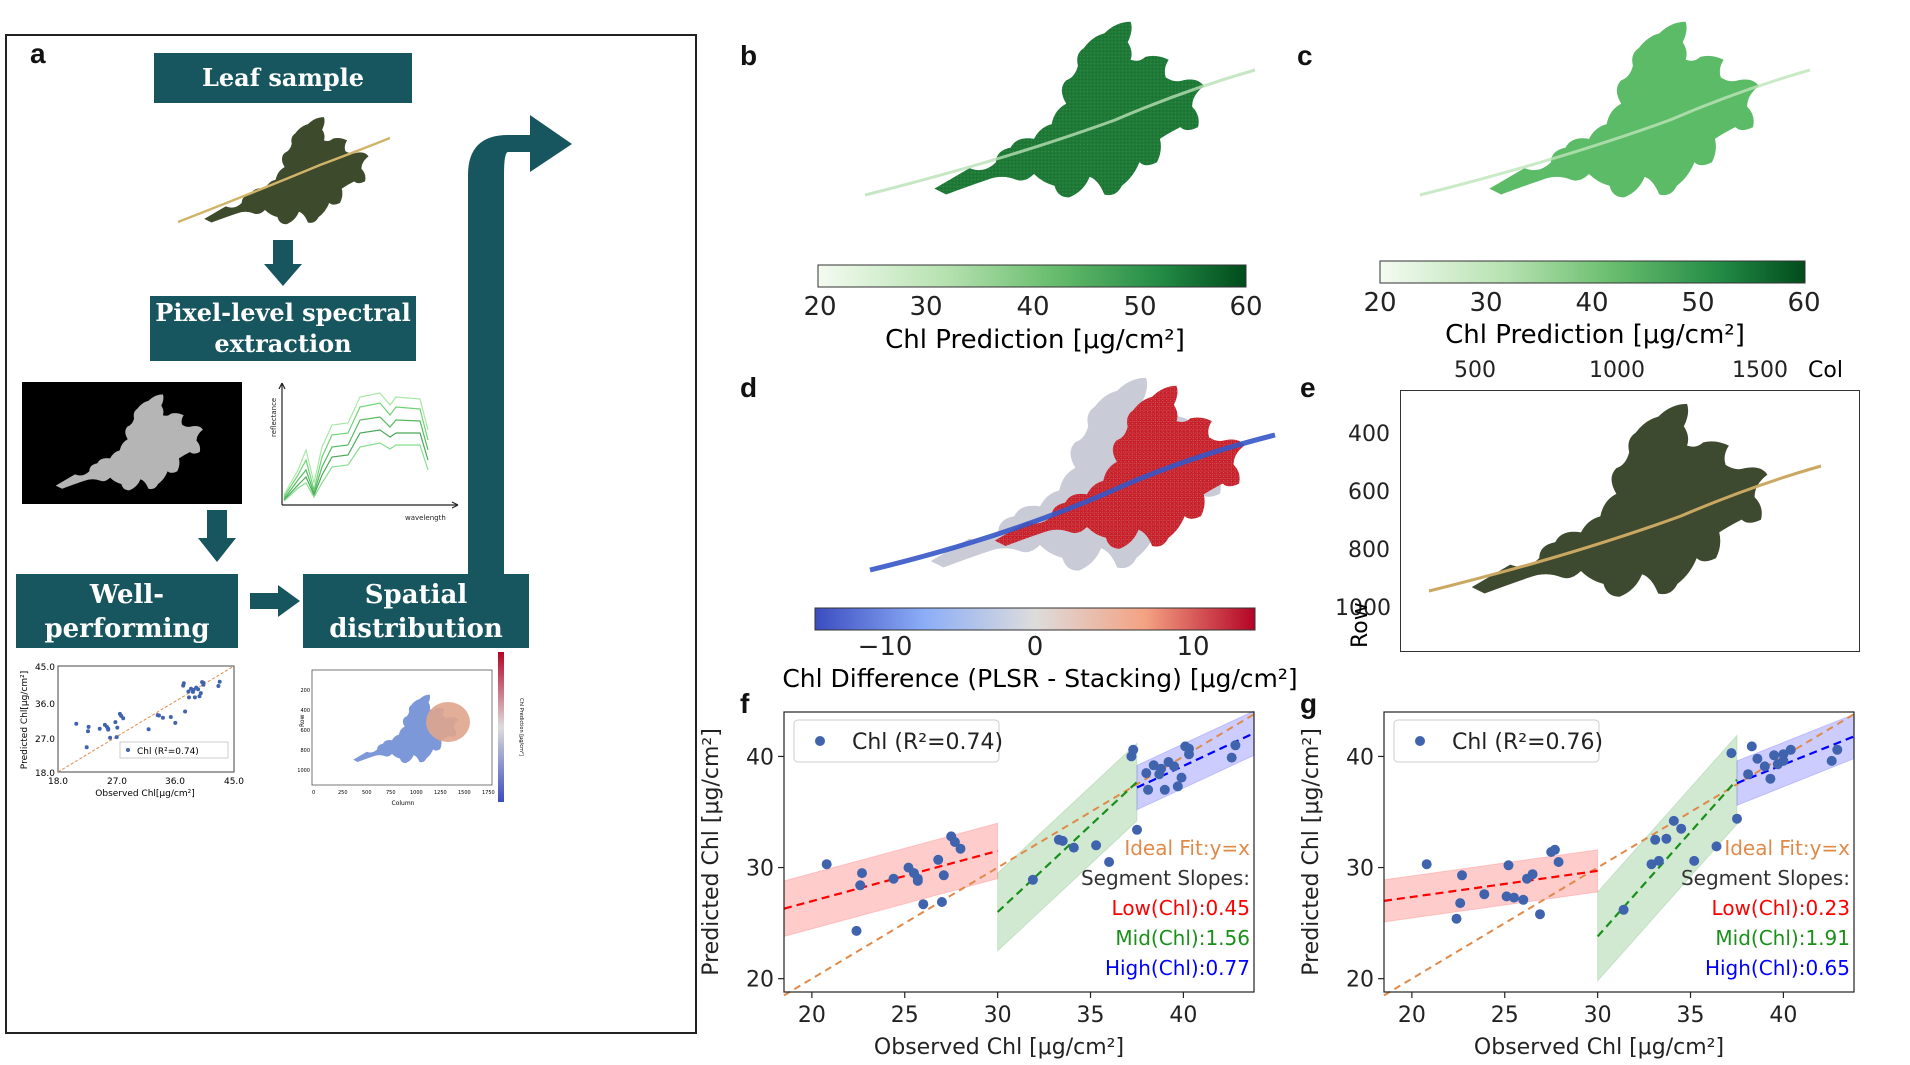 This screenshot has height=1065, width=1910. I want to click on colorbar-b-tick: 30, so click(926, 307).